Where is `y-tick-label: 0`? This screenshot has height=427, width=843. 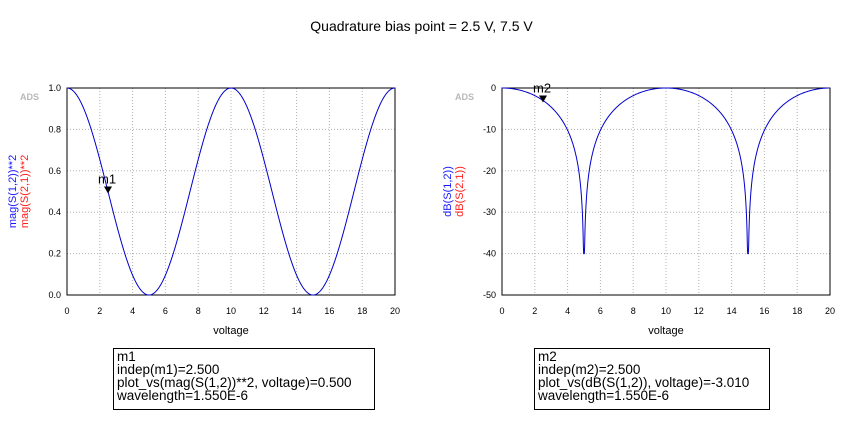
y-tick-label: 0 is located at coordinates (493, 88).